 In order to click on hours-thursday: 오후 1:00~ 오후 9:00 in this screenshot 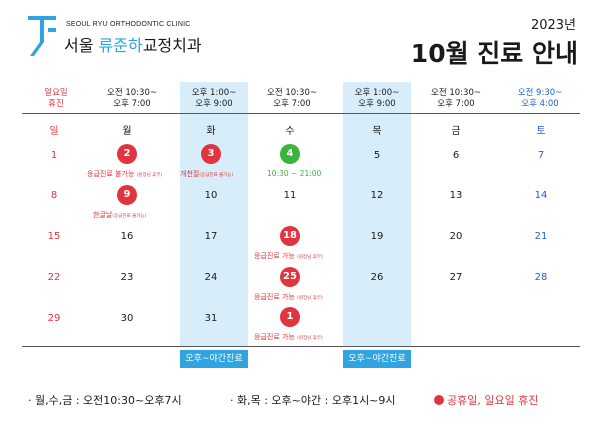, I will do `click(377, 99)`.